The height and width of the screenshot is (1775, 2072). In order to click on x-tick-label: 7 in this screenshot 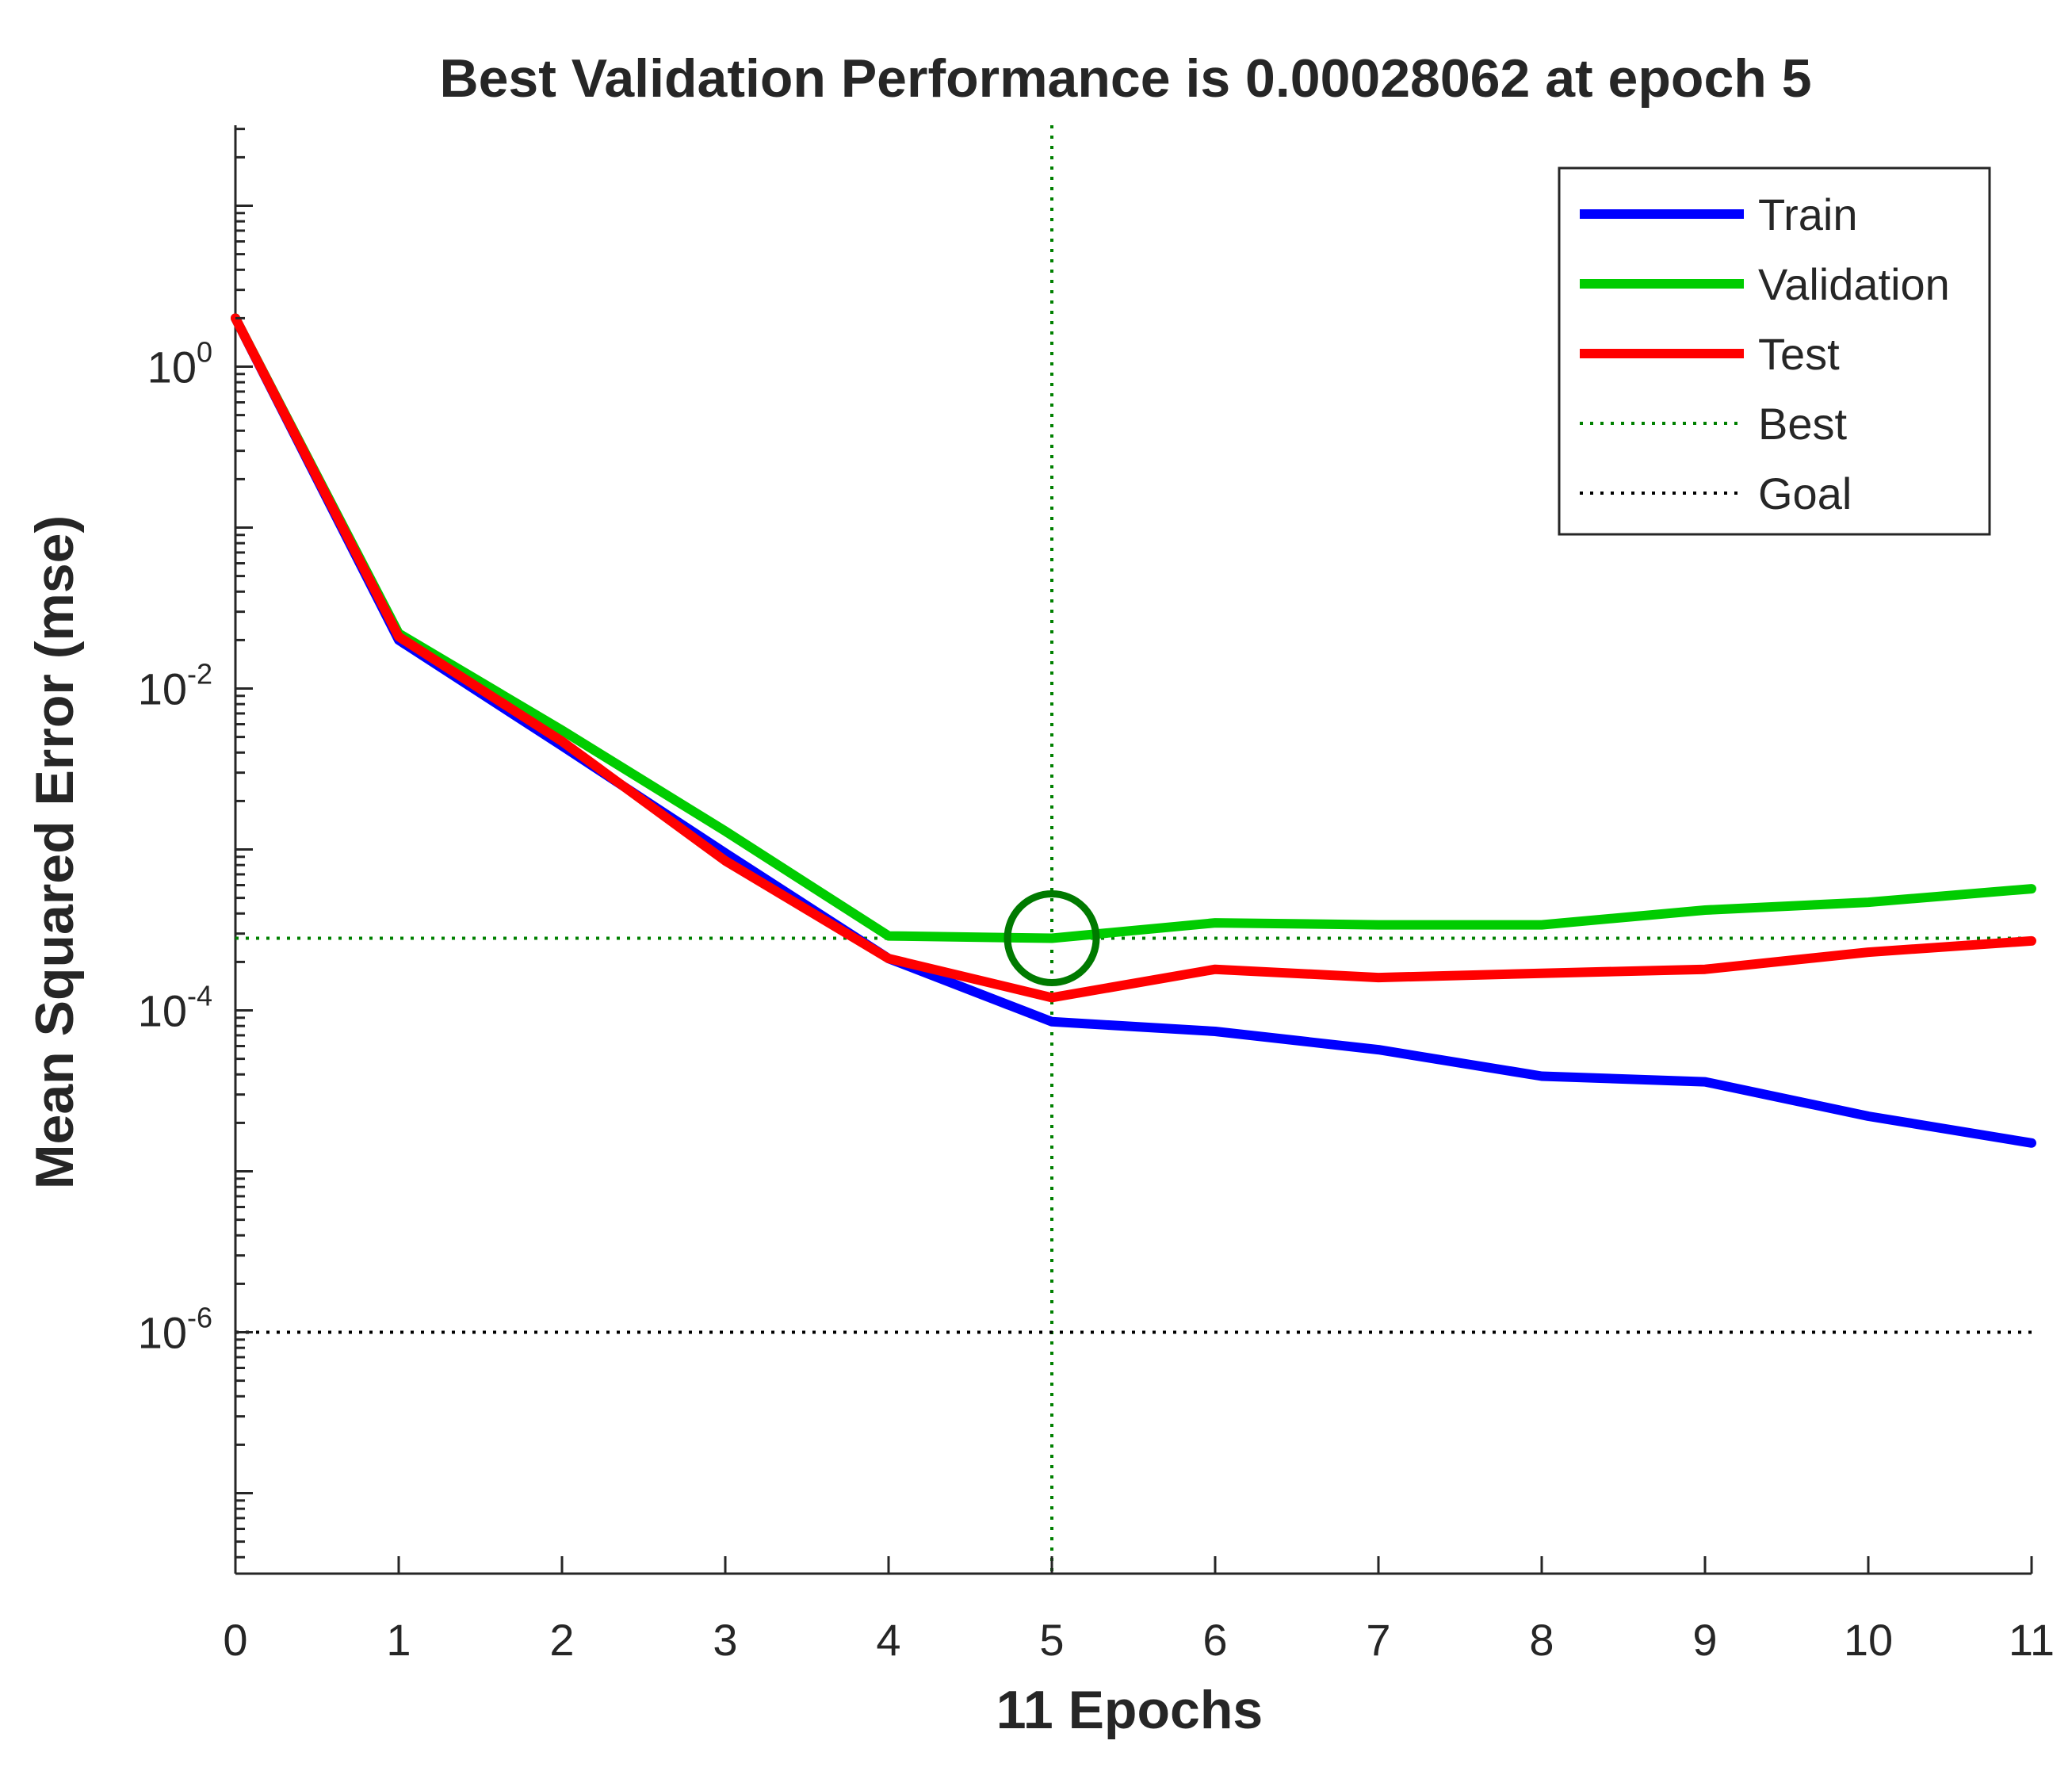, I will do `click(1378, 1640)`.